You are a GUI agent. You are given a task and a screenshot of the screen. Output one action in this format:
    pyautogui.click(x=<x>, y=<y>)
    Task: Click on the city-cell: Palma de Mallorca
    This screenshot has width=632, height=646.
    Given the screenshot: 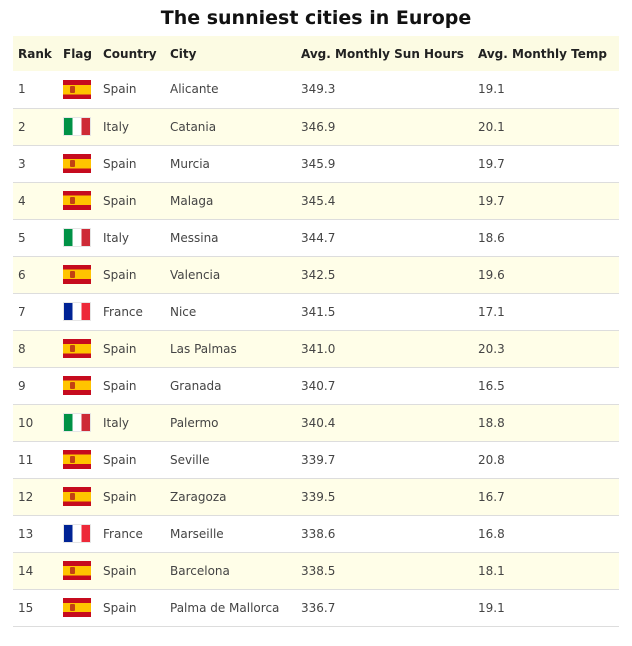 What is the action you would take?
    pyautogui.click(x=230, y=608)
    